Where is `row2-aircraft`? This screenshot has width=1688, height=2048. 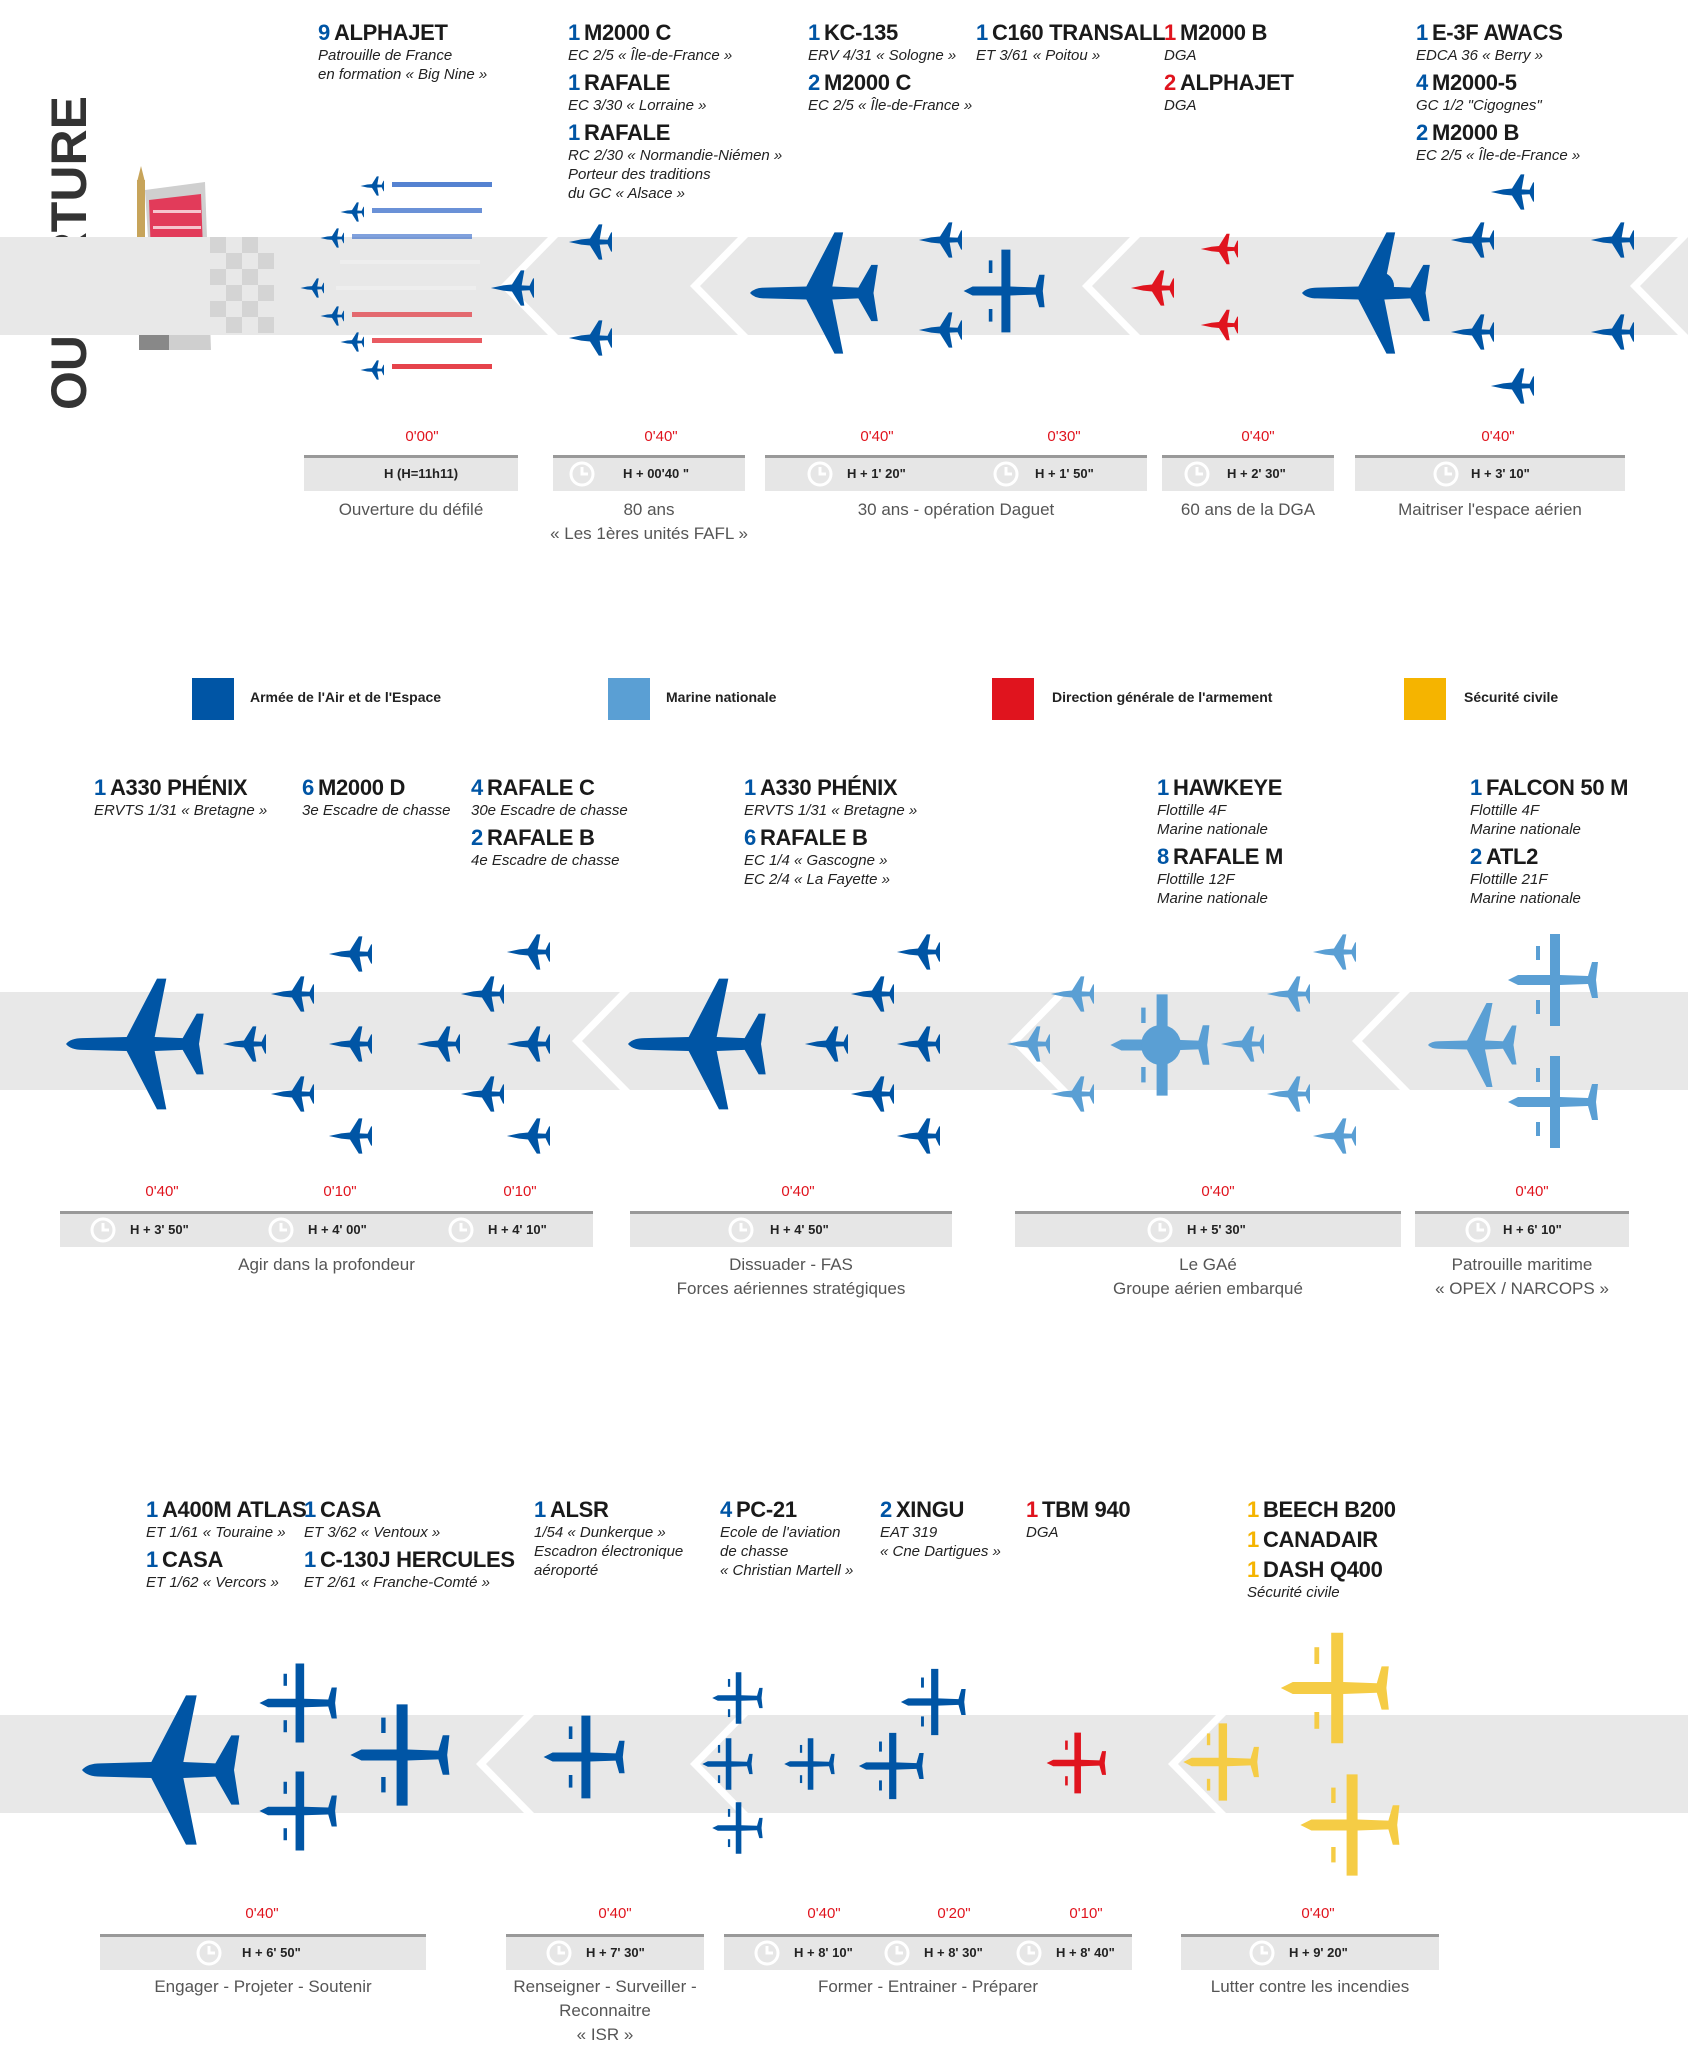 row2-aircraft is located at coordinates (832, 1044).